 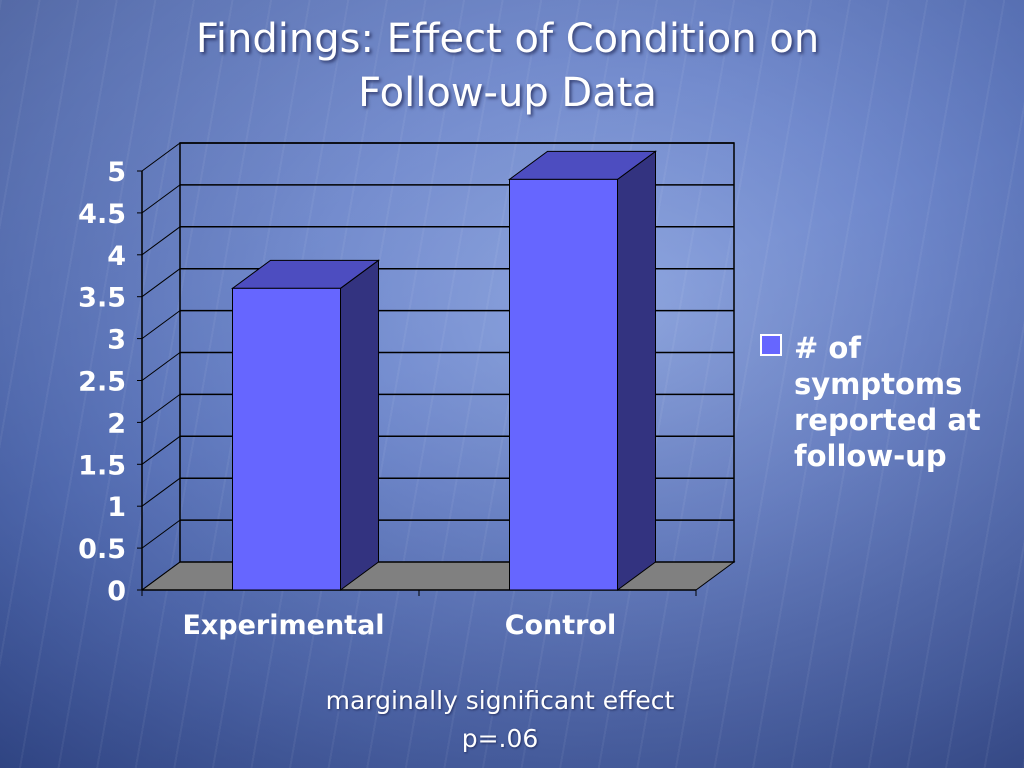 I want to click on y-tick-label: 1.5, so click(x=102, y=465).